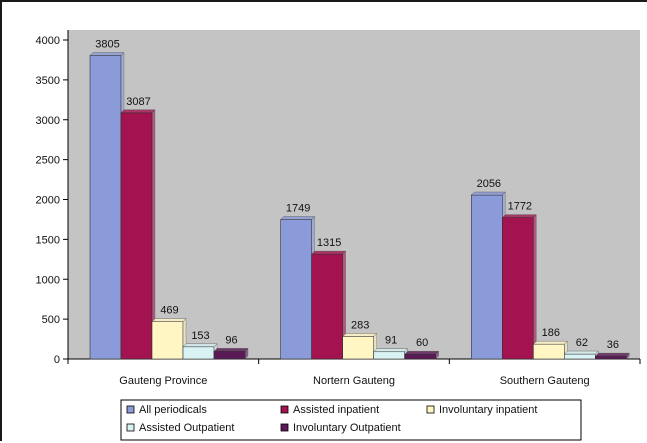  Describe the element at coordinates (51, 320) in the screenshot. I see `y-tick-label: 500` at that location.